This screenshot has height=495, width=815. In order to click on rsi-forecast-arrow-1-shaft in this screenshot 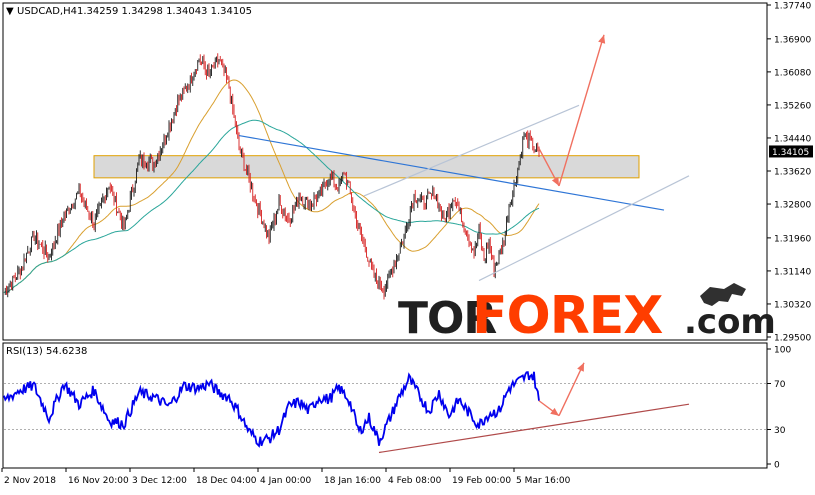, I will do `click(571, 389)`.